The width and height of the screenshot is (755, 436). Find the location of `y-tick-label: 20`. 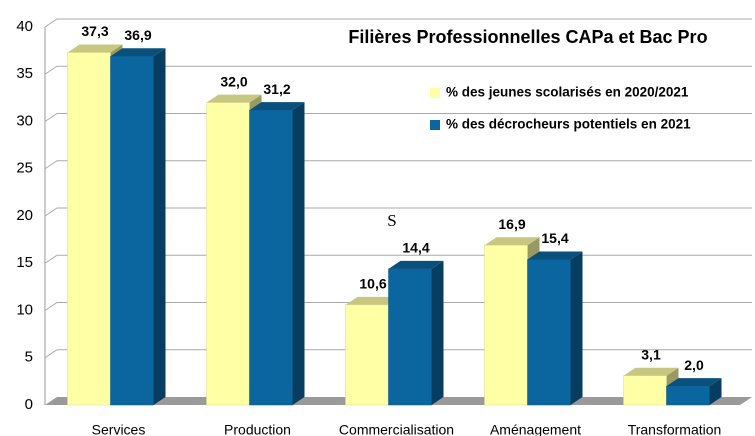

y-tick-label: 20 is located at coordinates (24, 215).